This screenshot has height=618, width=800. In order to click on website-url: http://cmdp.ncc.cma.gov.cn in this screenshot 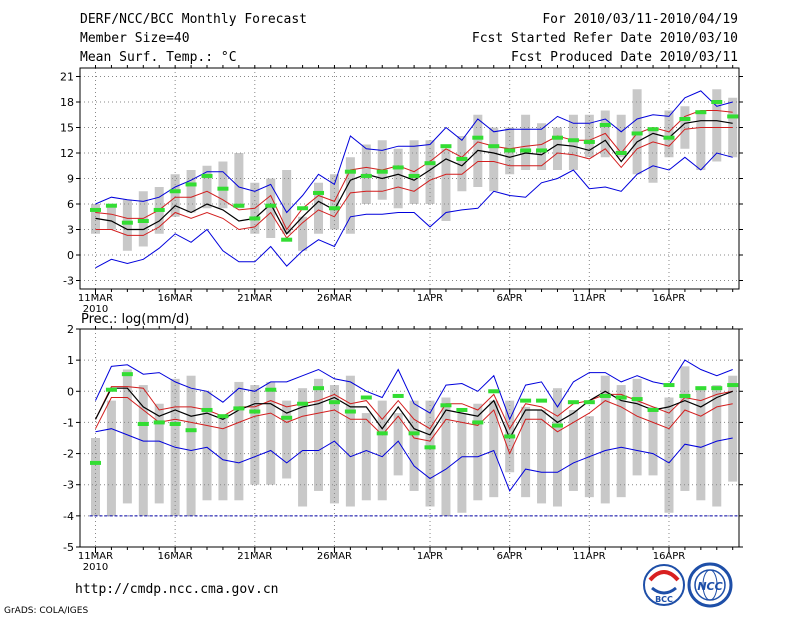, I will do `click(177, 589)`.